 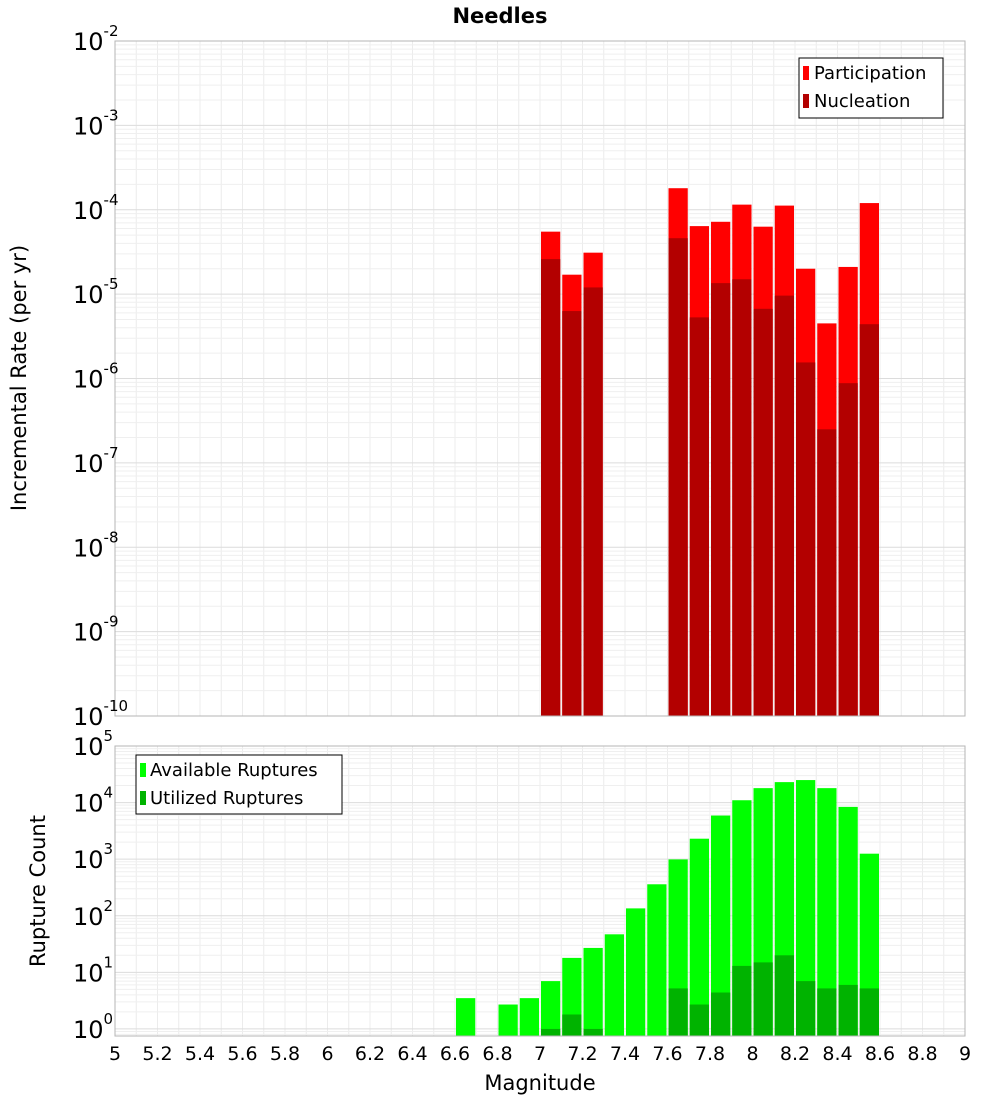 I want to click on legend-swatch-utilized, so click(x=143, y=798).